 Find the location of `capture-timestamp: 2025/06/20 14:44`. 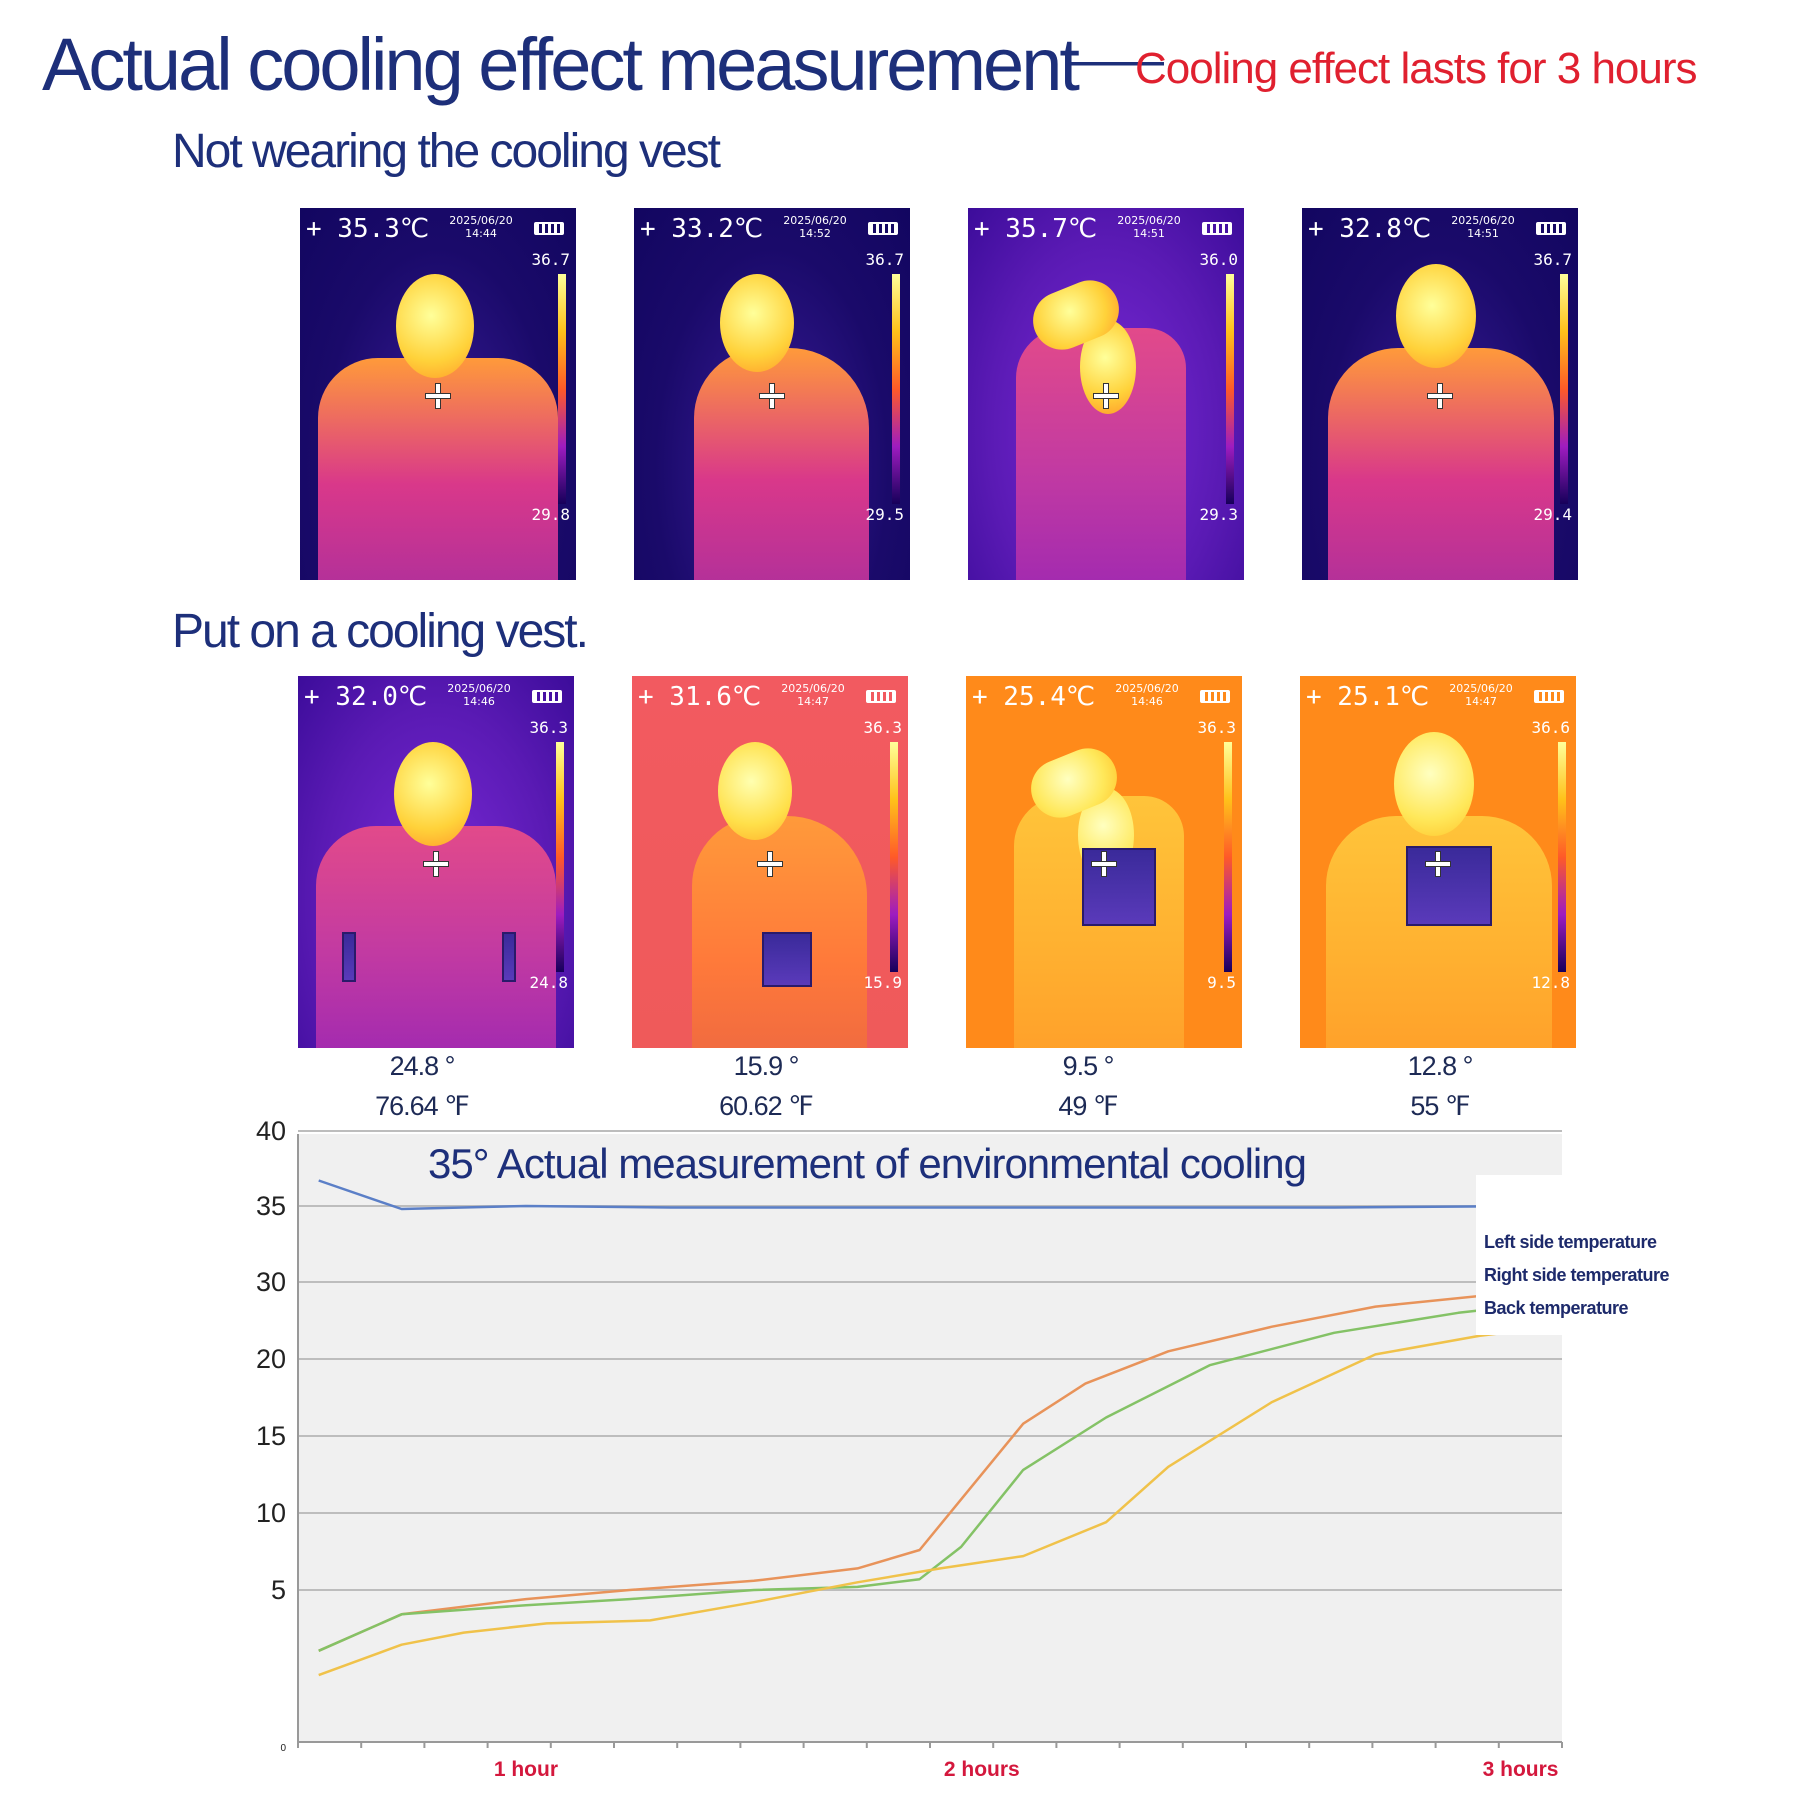

capture-timestamp: 2025/06/20 14:44 is located at coordinates (481, 227).